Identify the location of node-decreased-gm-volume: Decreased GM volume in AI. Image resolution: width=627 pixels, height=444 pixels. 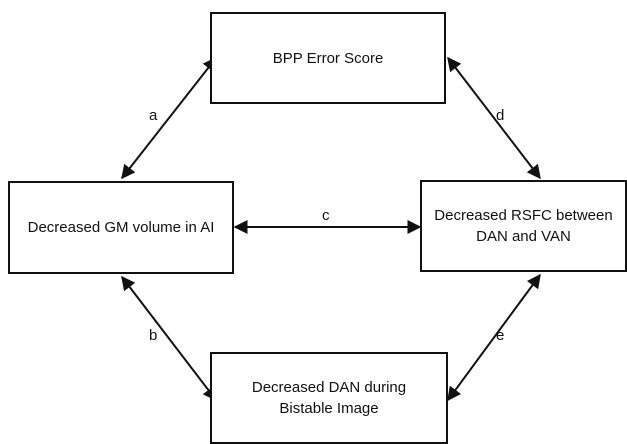
(121, 227).